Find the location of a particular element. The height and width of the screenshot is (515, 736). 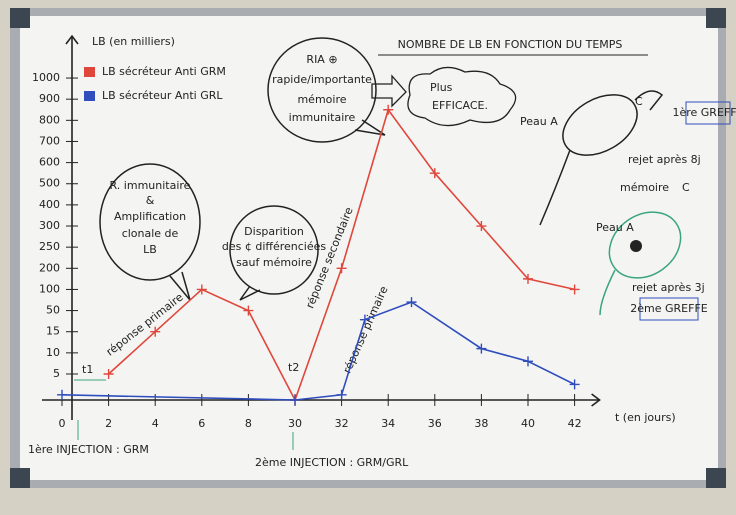

y-tick-label: 300 is located at coordinates (49, 225).